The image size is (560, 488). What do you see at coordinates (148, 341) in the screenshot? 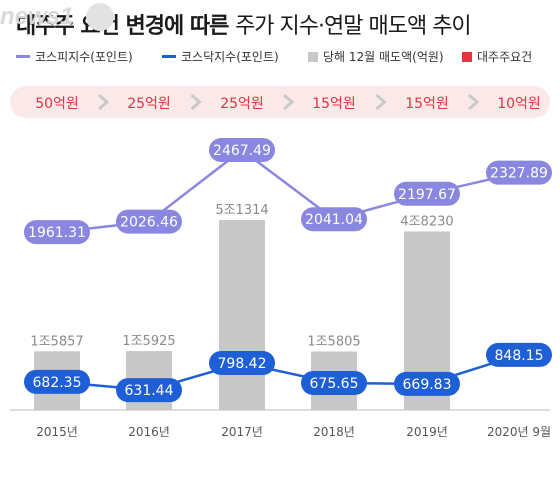
I see `sales-bar-label-1: 1조5925` at bounding box center [148, 341].